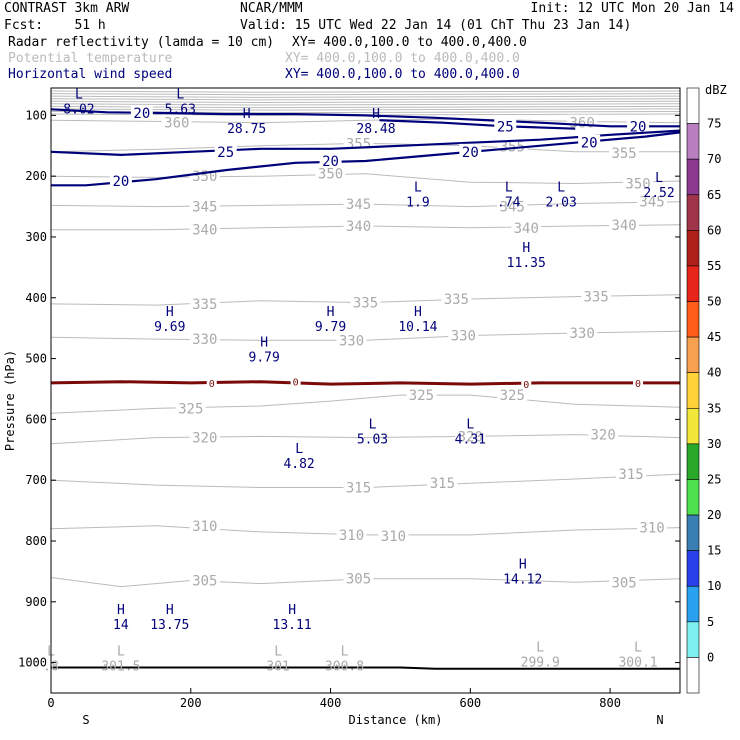 This screenshot has height=740, width=740. What do you see at coordinates (246, 129) in the screenshot?
I see `extremum-value: 28.75` at bounding box center [246, 129].